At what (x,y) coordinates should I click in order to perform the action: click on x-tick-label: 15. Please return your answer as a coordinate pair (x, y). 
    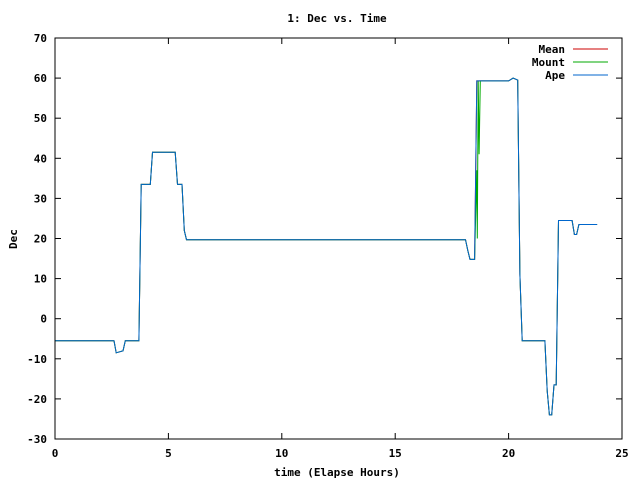
    Looking at the image, I should click on (395, 453).